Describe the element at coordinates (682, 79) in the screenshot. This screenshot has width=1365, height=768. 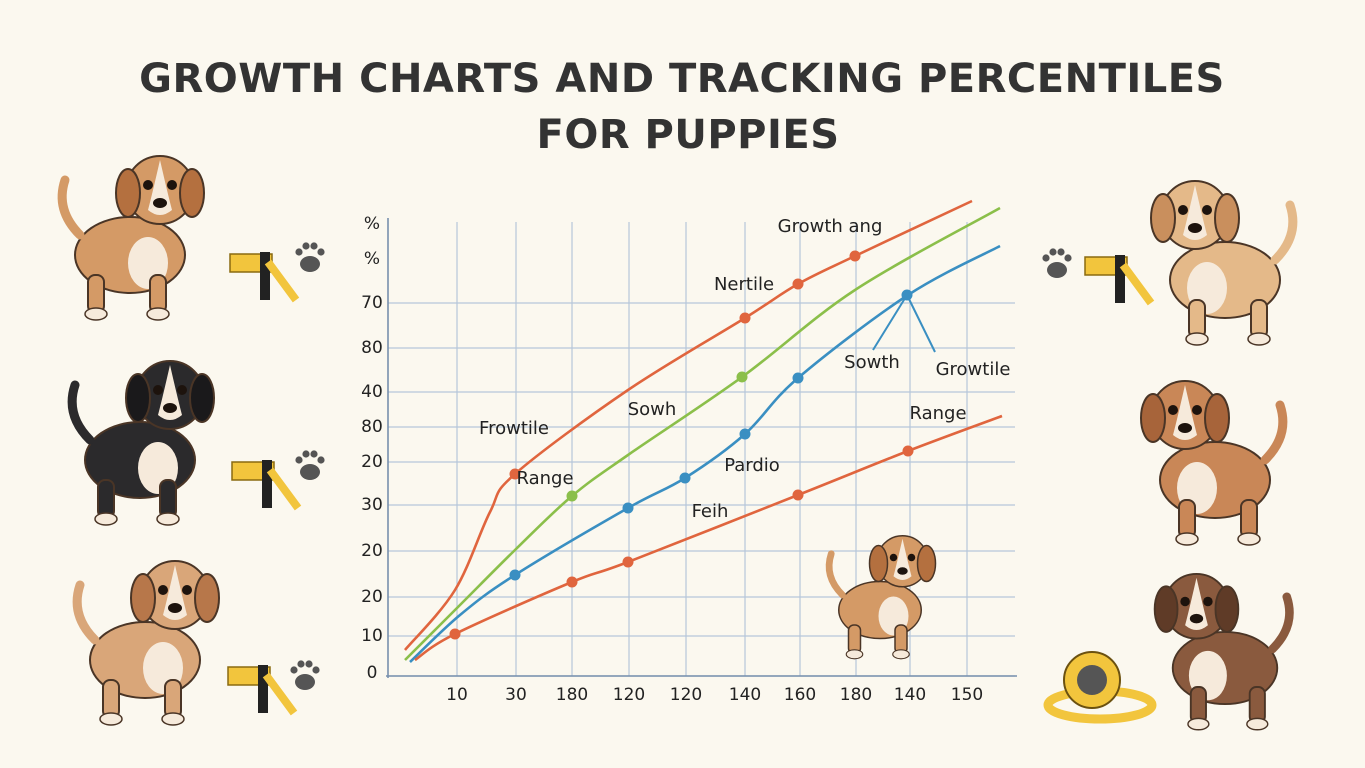
I see `title-line: GROWTH CHARTS AND TRACKING PERCENTILES` at that location.